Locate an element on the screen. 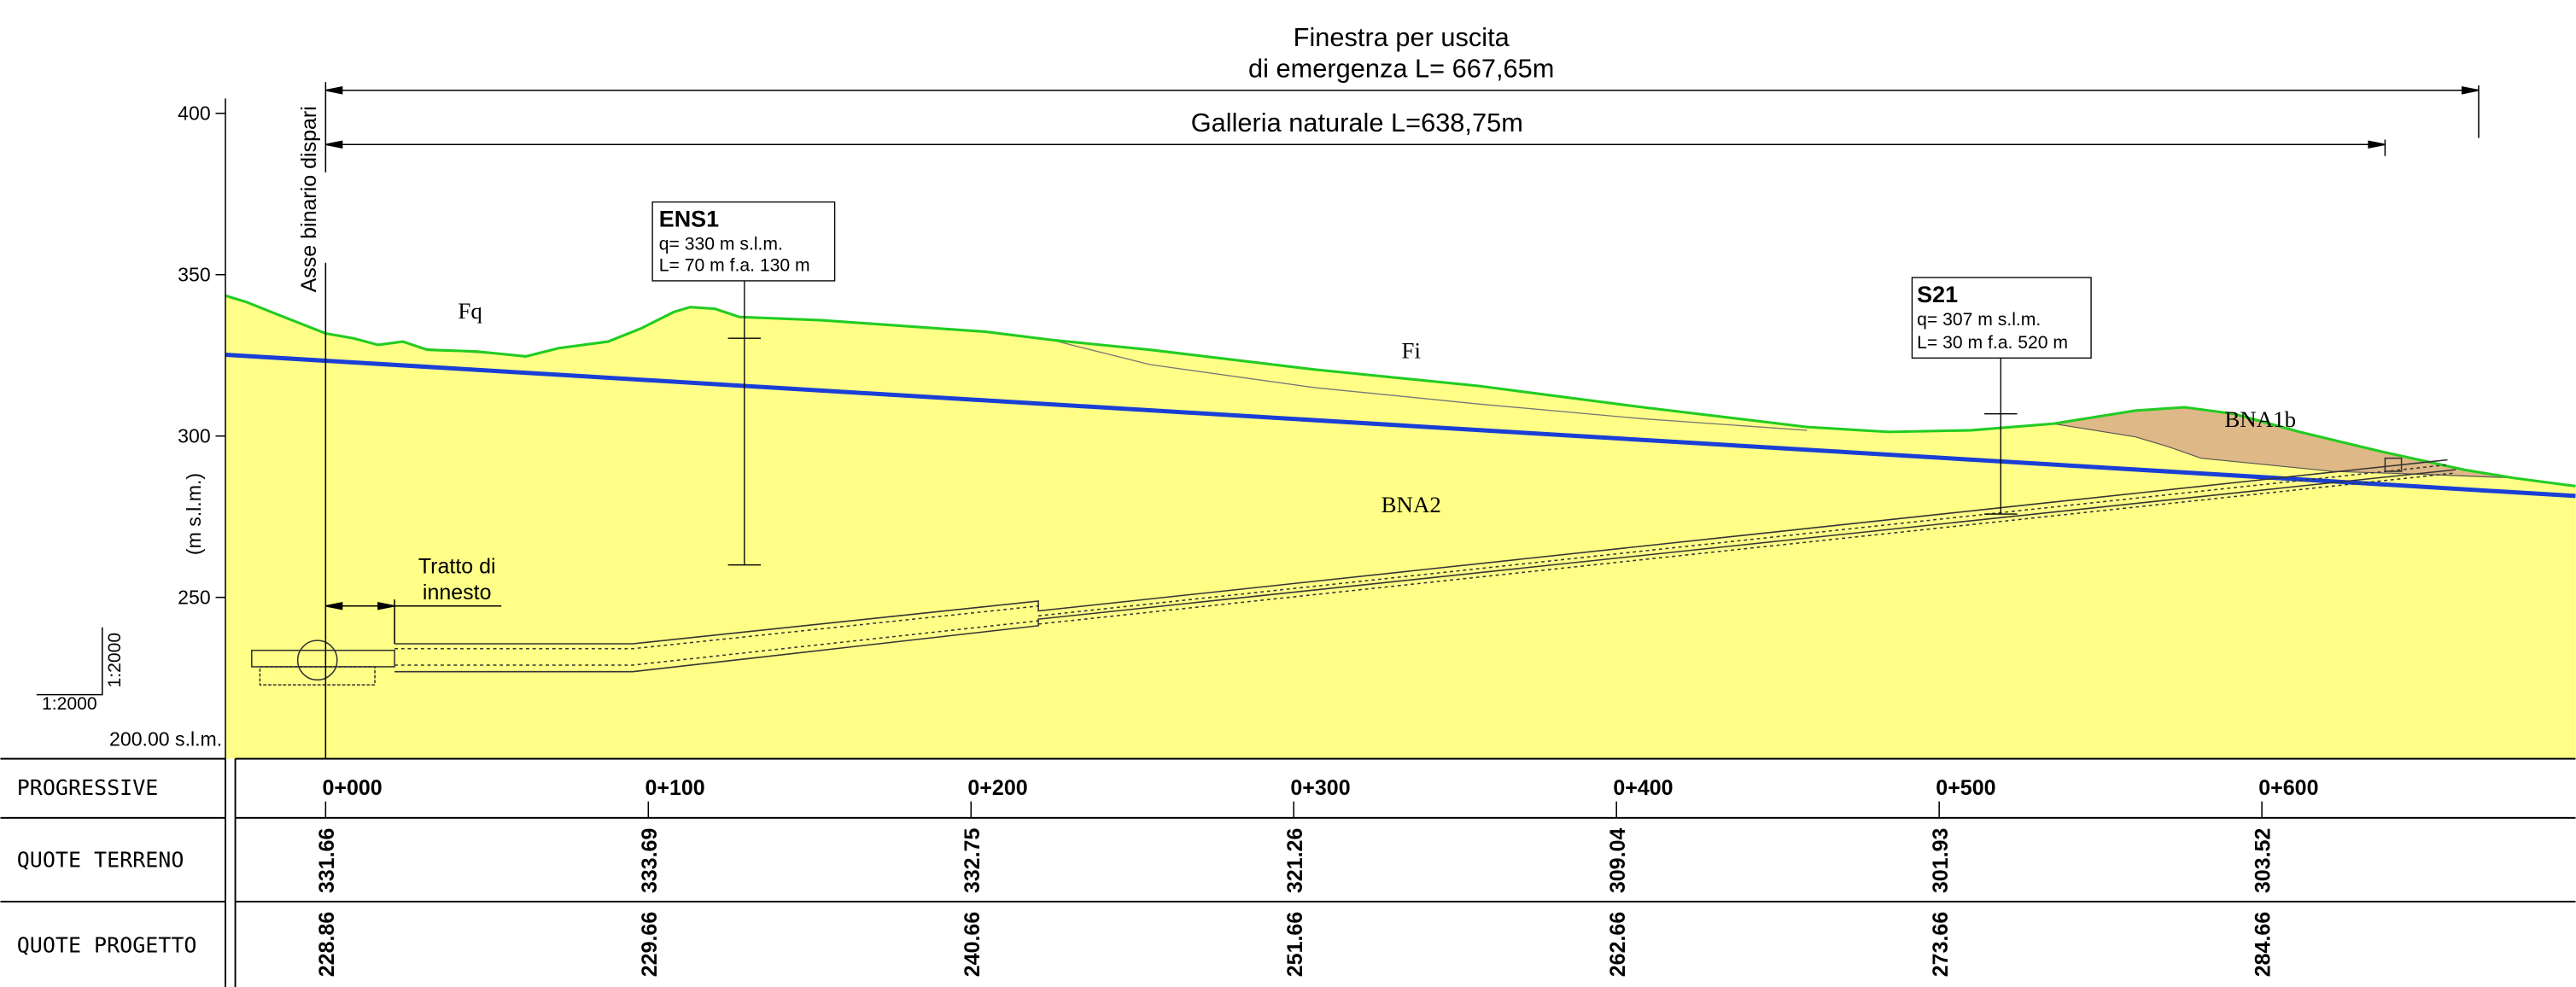  y-axis-base: 200.00 s.l.m. is located at coordinates (165, 738).